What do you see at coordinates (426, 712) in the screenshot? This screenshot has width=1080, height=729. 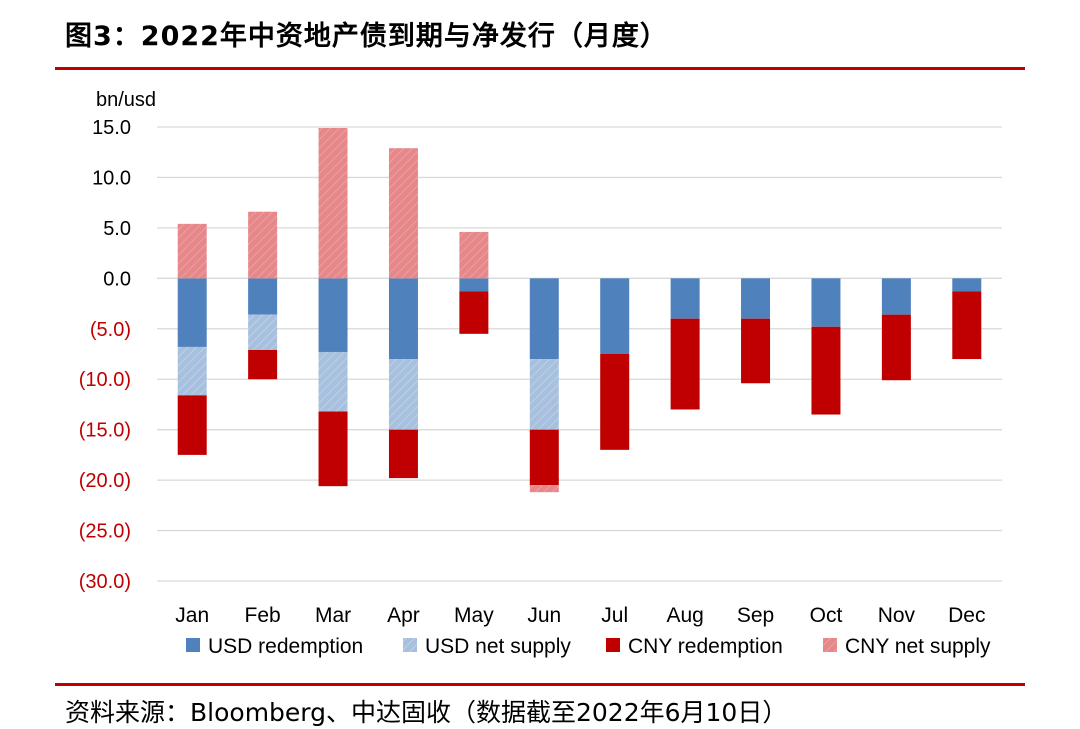 I see `source-note: 资料来源：Bloomberg、中达固收（数据截至2022年6月10日）` at bounding box center [426, 712].